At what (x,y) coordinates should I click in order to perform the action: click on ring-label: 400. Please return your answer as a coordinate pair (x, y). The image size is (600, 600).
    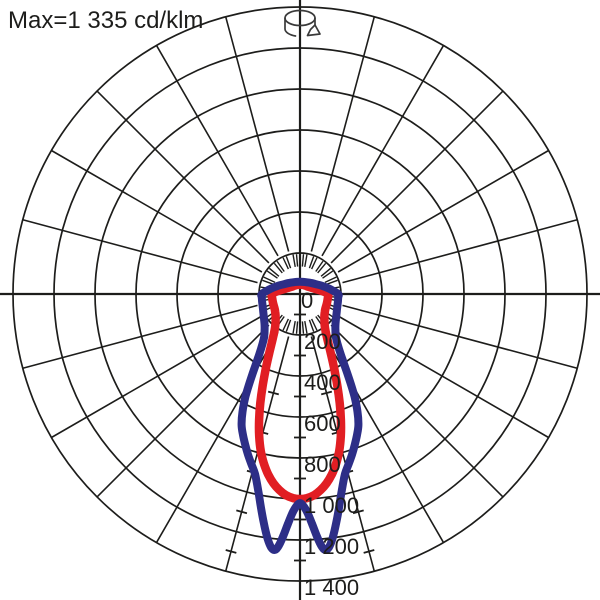
    Looking at the image, I should click on (322, 382).